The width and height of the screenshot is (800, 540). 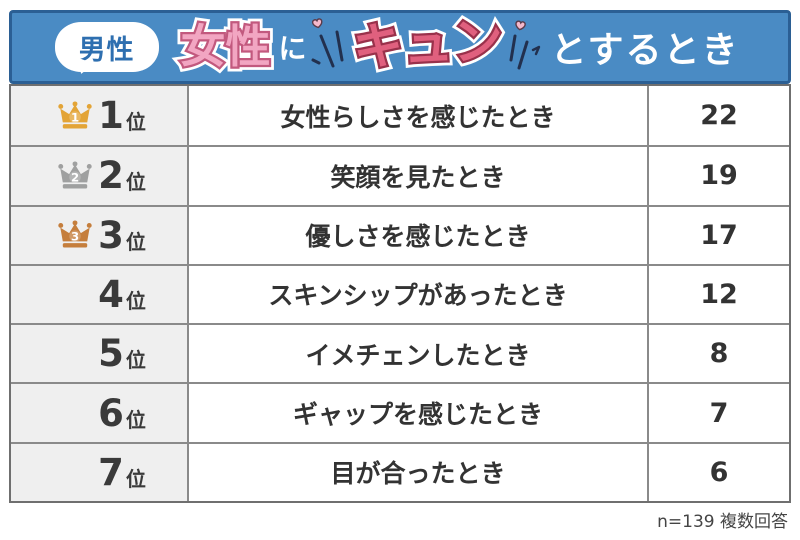 I want to click on rank-cell: 6 6 位, so click(x=100, y=413).